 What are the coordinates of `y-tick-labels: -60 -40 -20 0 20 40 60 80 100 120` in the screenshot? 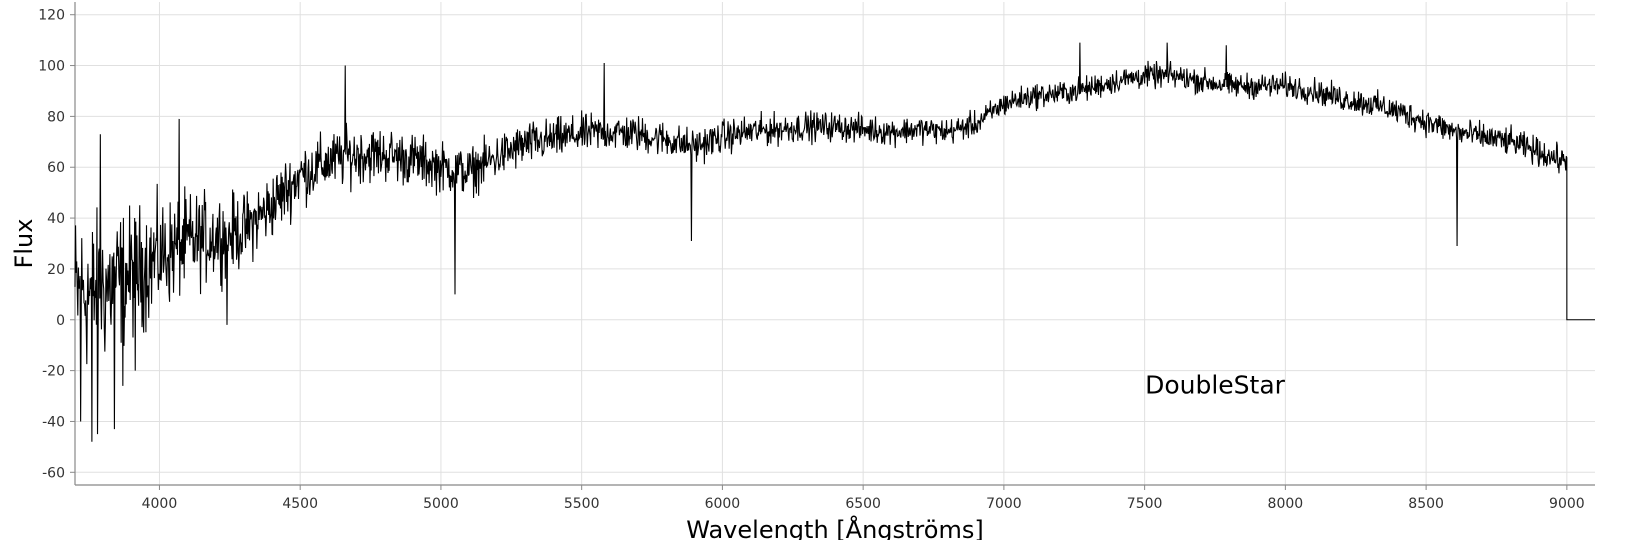 It's located at (56, 244).